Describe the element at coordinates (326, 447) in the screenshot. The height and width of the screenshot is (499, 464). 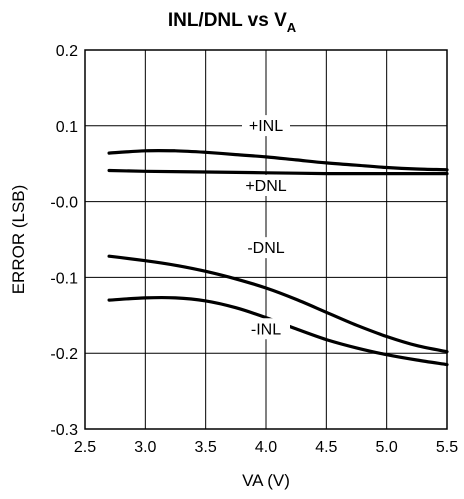
I see `x-tick-label: 4.5` at that location.